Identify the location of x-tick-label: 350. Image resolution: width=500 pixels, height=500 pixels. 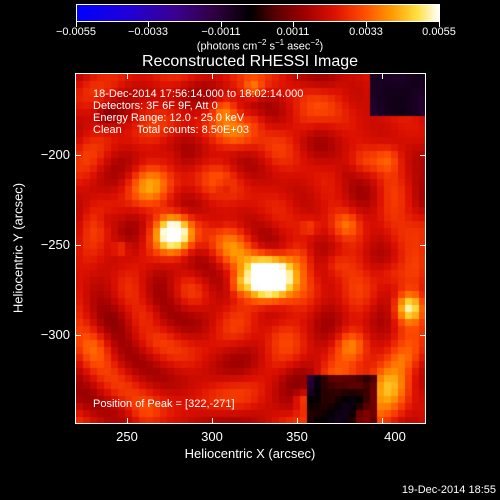
(297, 436).